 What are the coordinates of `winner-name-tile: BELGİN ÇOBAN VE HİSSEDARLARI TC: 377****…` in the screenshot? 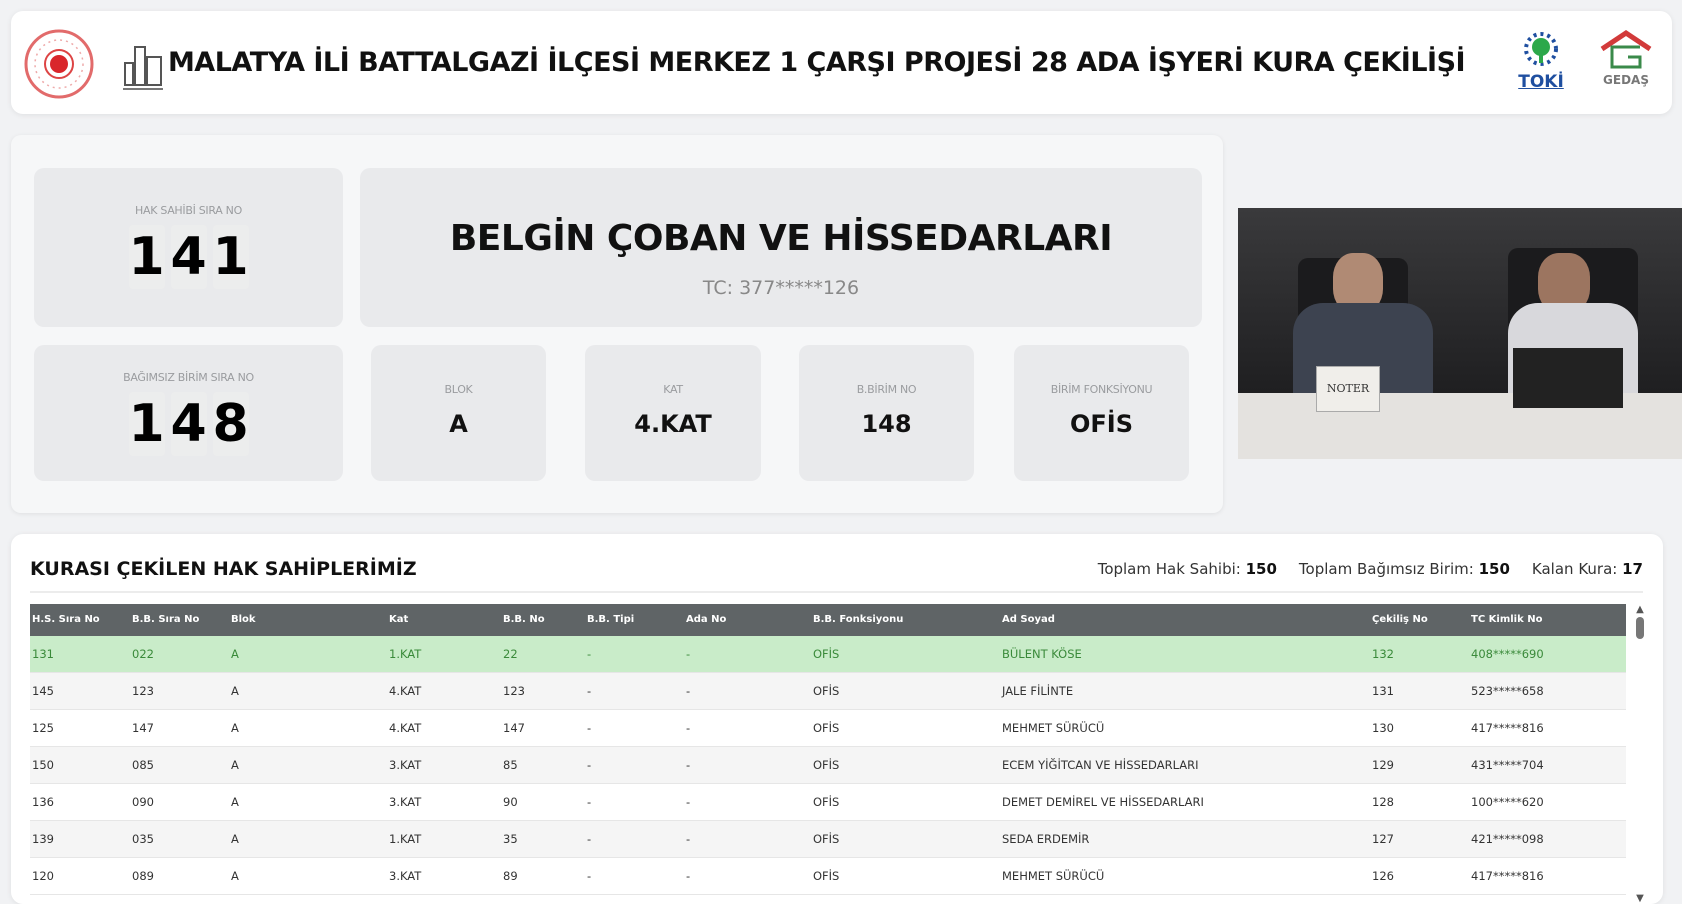 It's located at (781, 247).